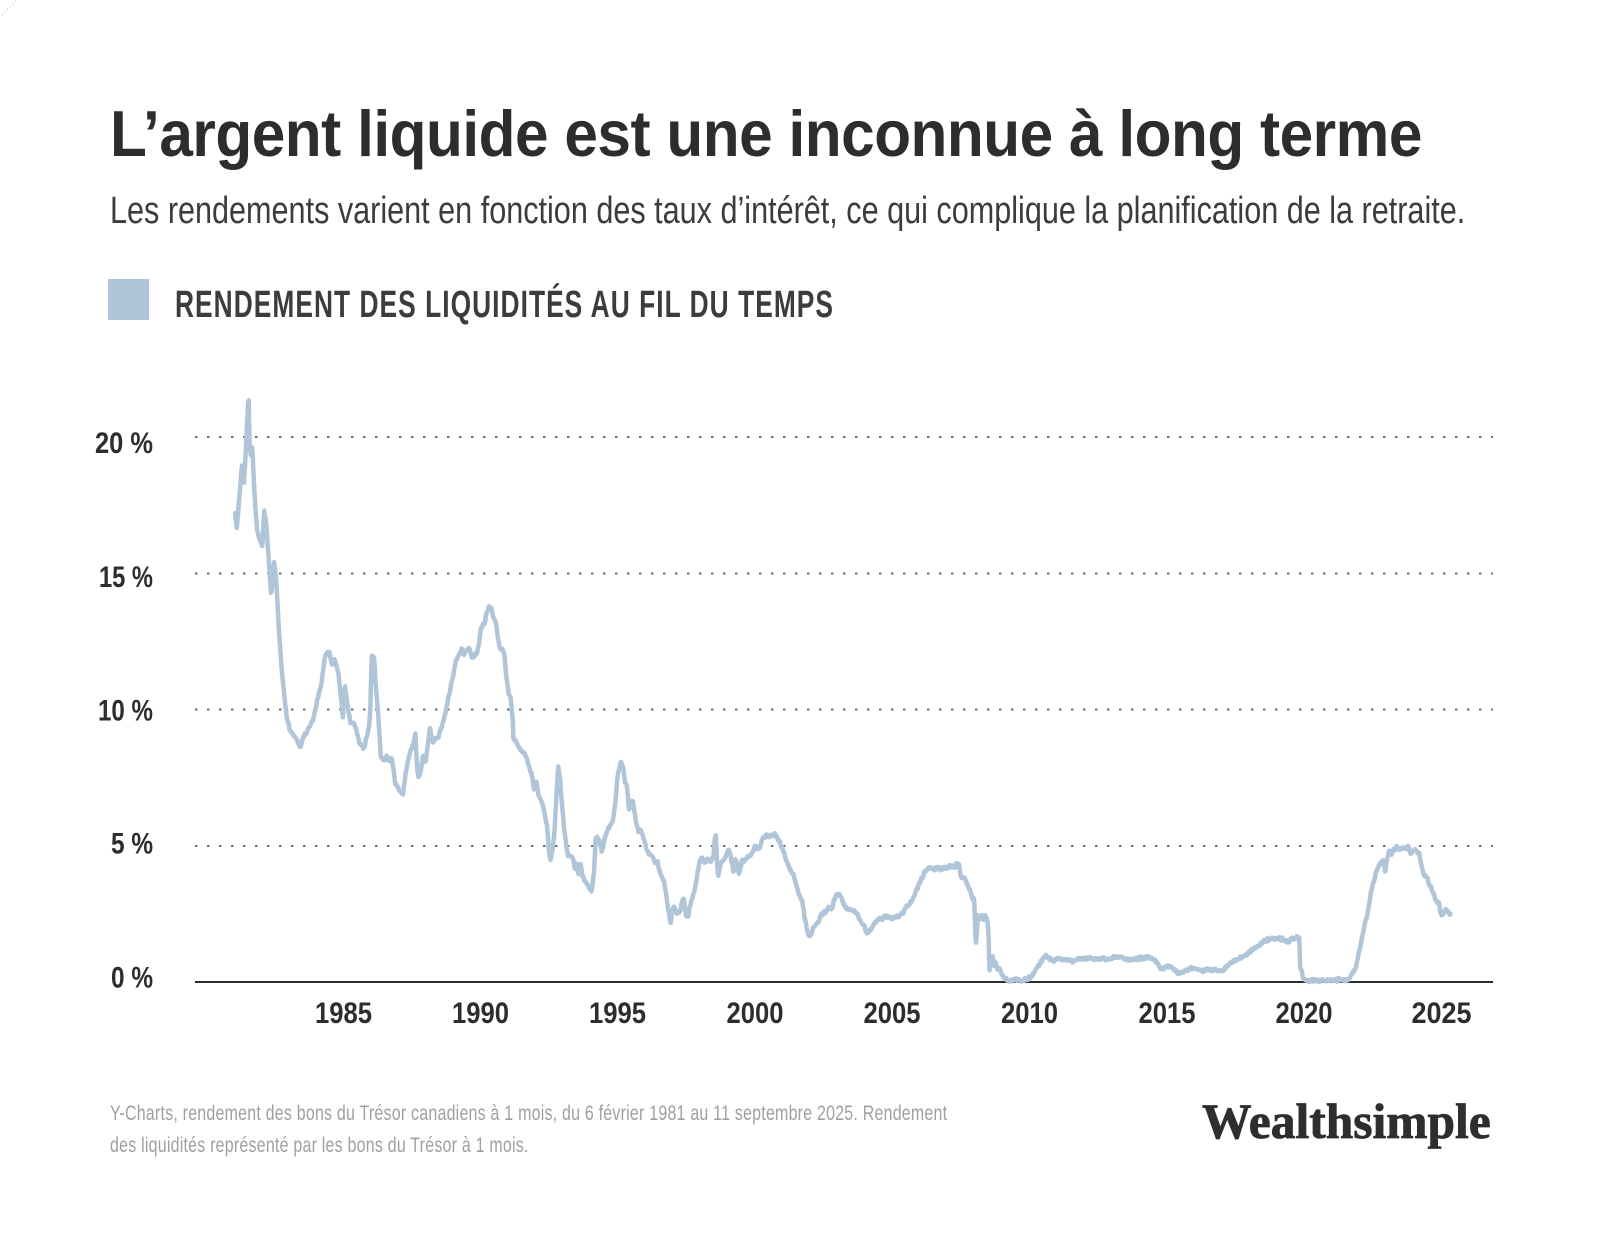 The height and width of the screenshot is (1248, 1600). What do you see at coordinates (132, 844) in the screenshot?
I see `svg-text: 5 %` at bounding box center [132, 844].